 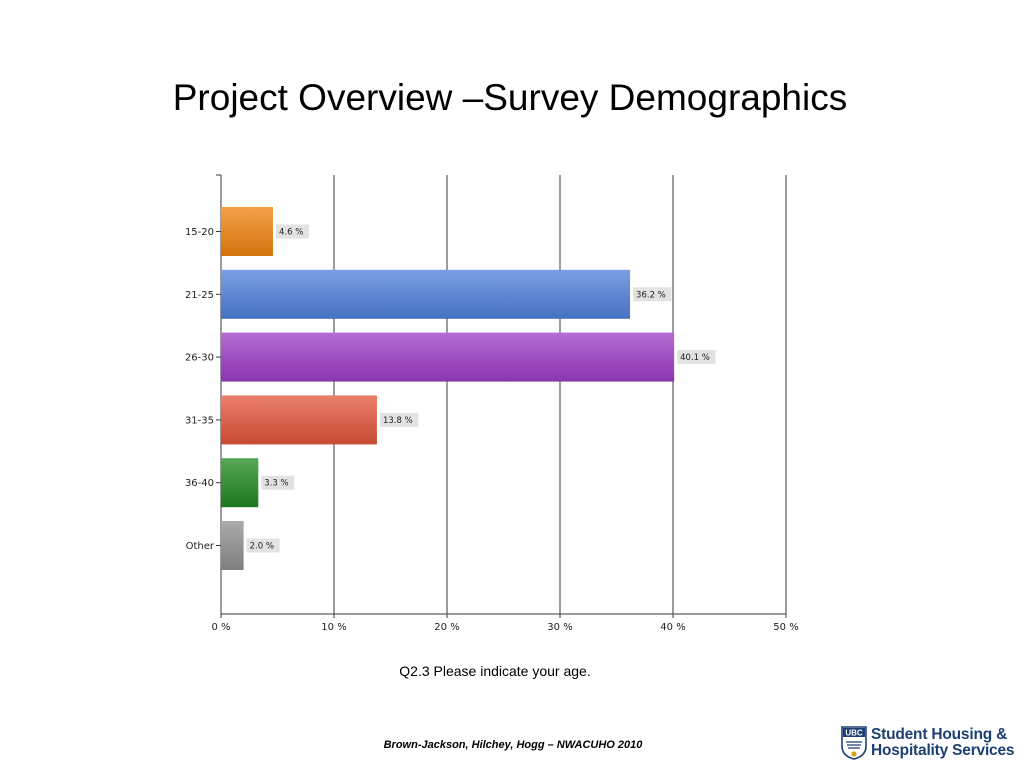 I want to click on x-tick-label: 40 %, so click(x=672, y=627).